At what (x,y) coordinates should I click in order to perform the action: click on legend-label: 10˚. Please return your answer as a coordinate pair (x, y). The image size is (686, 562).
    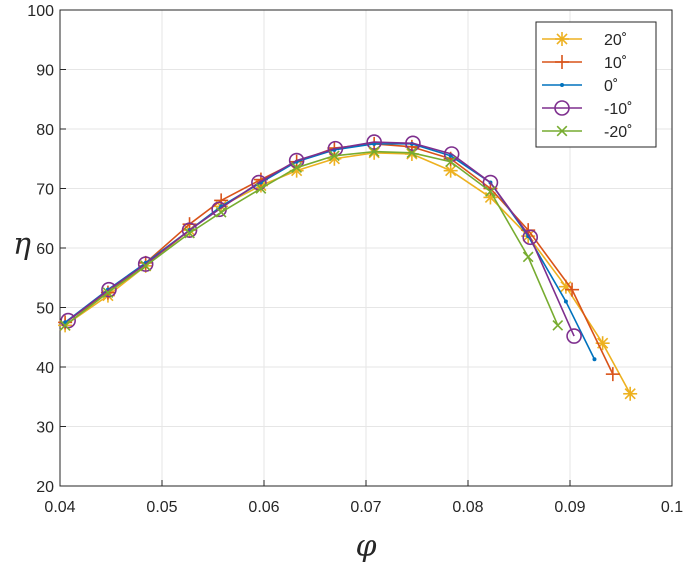
    Looking at the image, I should click on (615, 63).